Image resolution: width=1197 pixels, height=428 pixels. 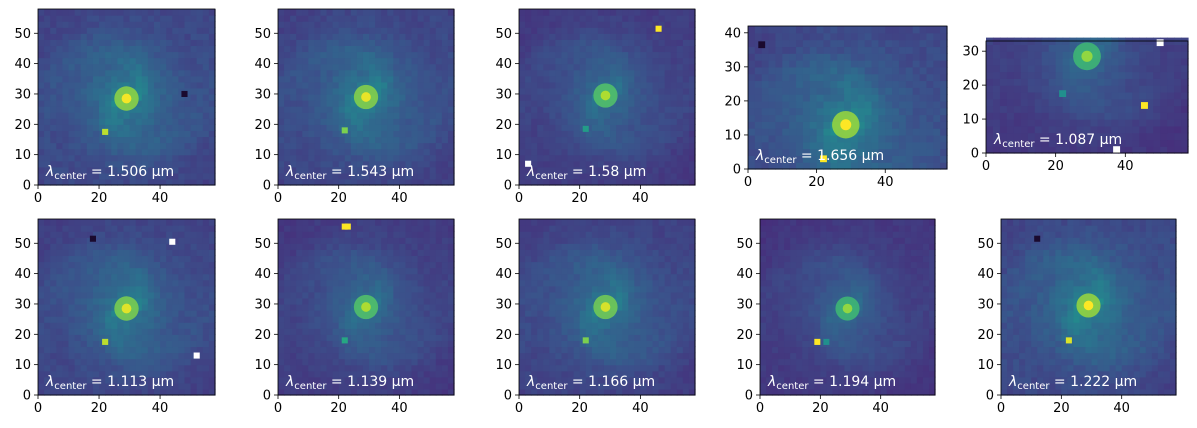 I want to click on panel-7: 0 20 40 0 10 20 30 40 50 λcenter = 1.139 μm, so click(x=354, y=317).